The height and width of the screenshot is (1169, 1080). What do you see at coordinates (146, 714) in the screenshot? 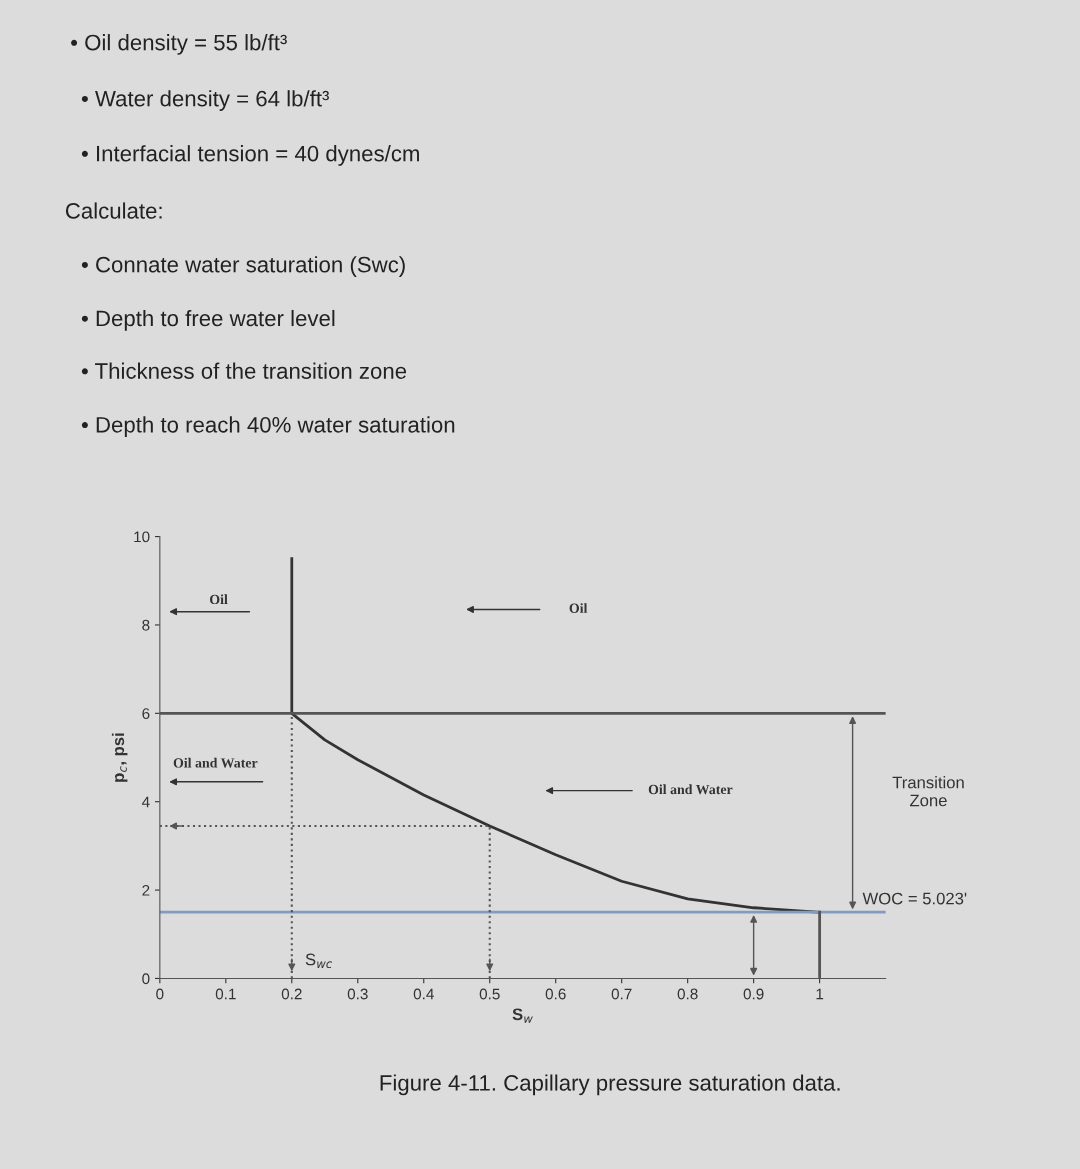
I see `y-tick-label: 6` at bounding box center [146, 714].